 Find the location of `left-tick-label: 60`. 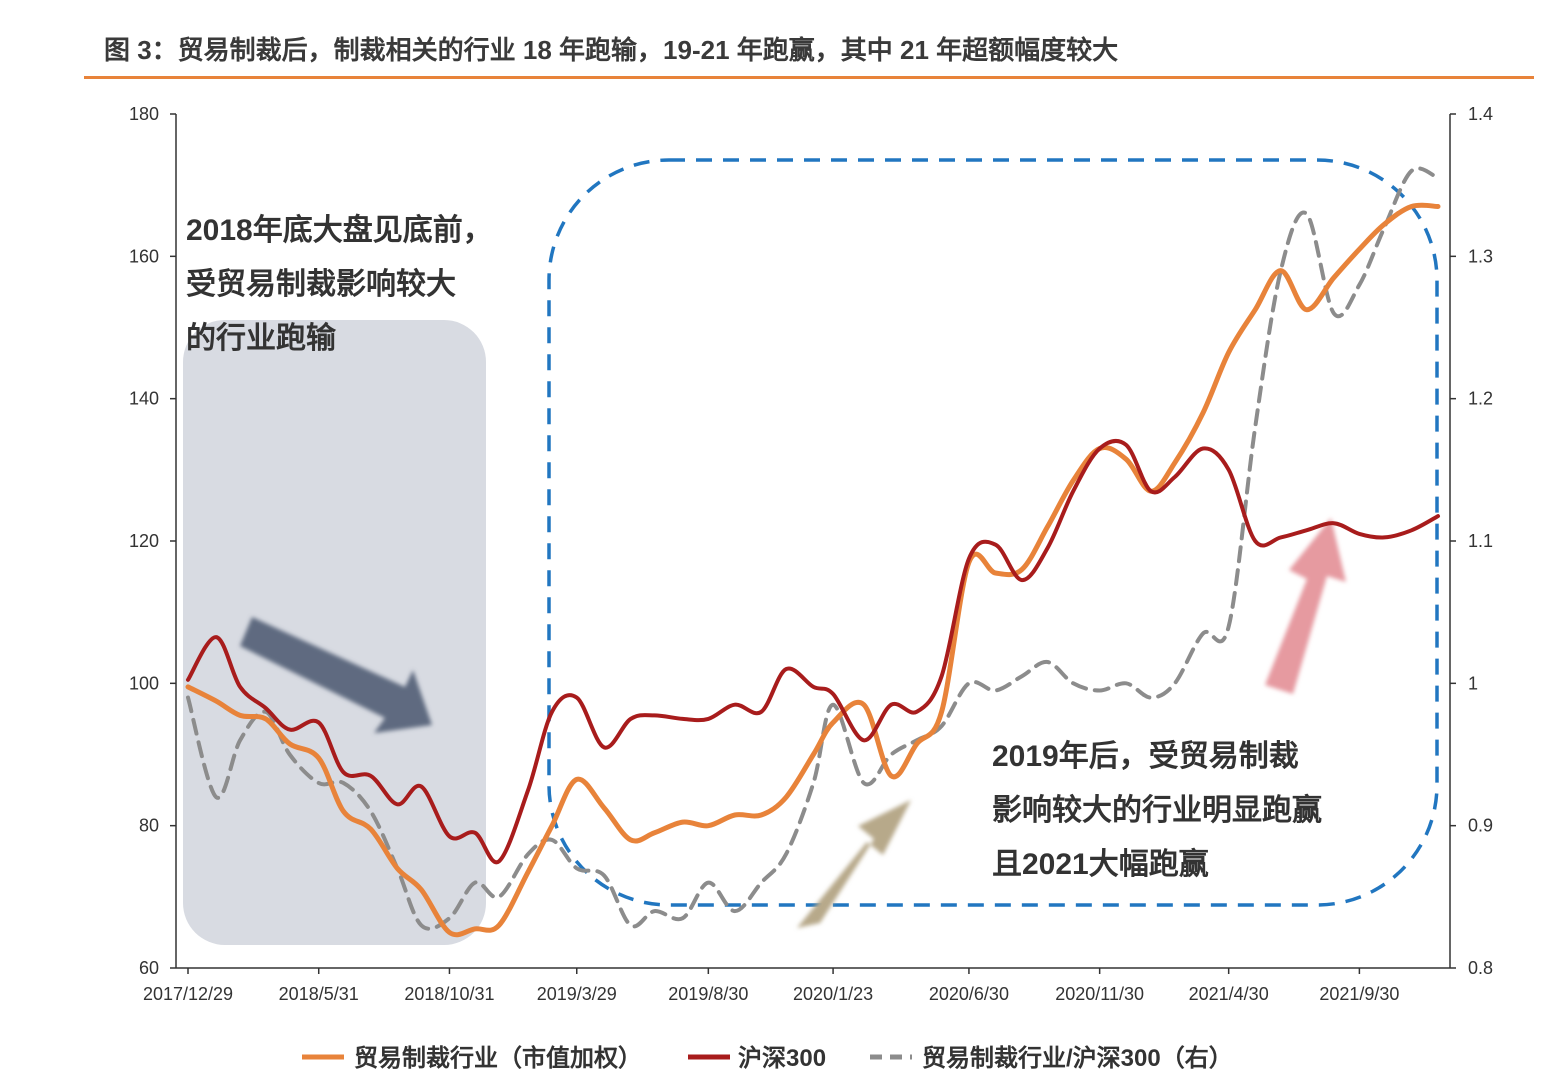

left-tick-label: 60 is located at coordinates (149, 968).